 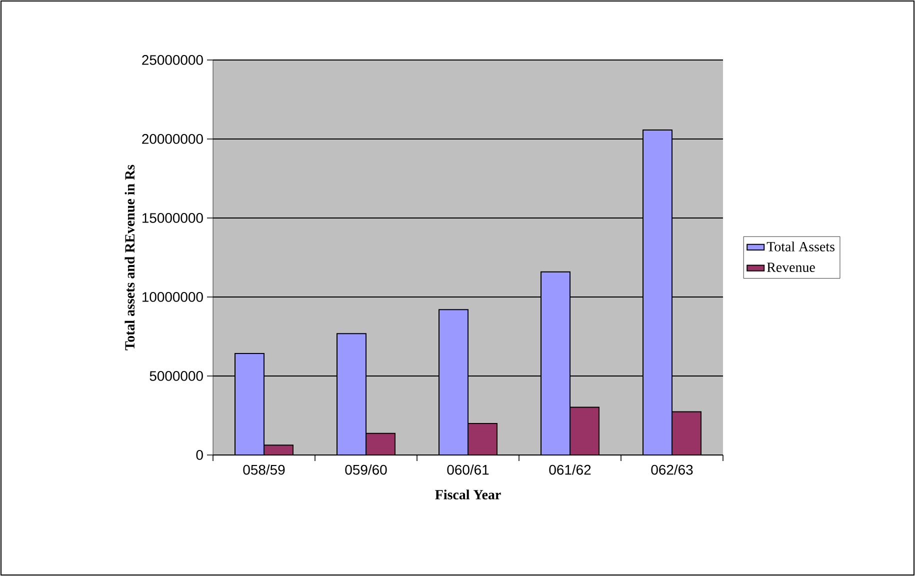 I want to click on y-tick-label: 20000000, so click(x=172, y=139).